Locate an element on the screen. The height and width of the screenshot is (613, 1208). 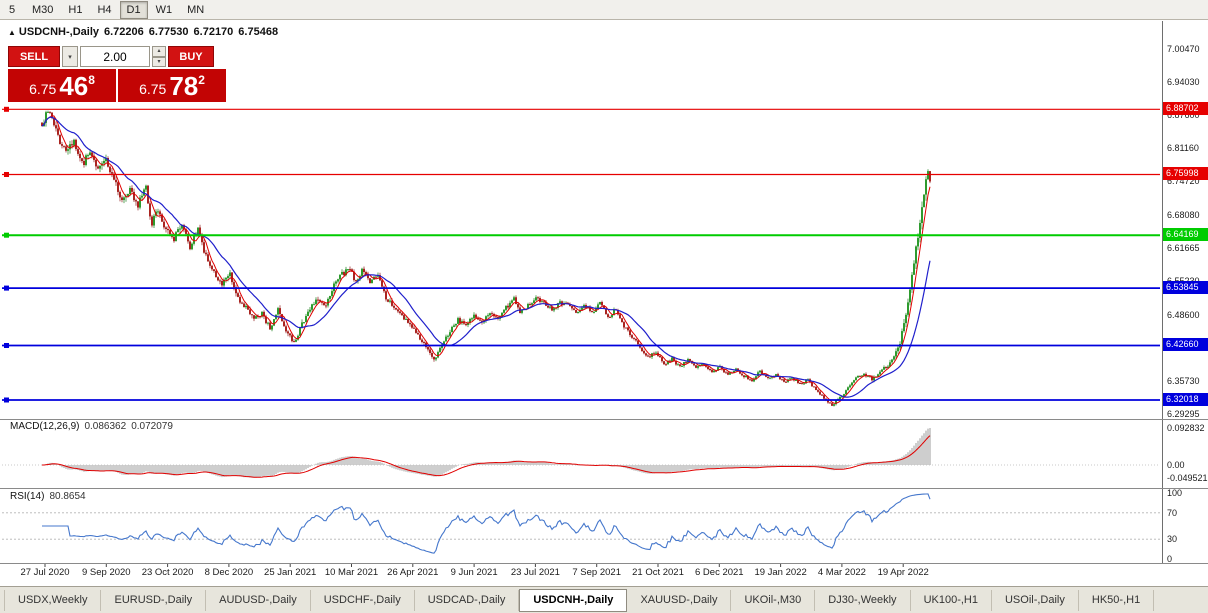
bid-price-sup: 8 is located at coordinates (91, 80).